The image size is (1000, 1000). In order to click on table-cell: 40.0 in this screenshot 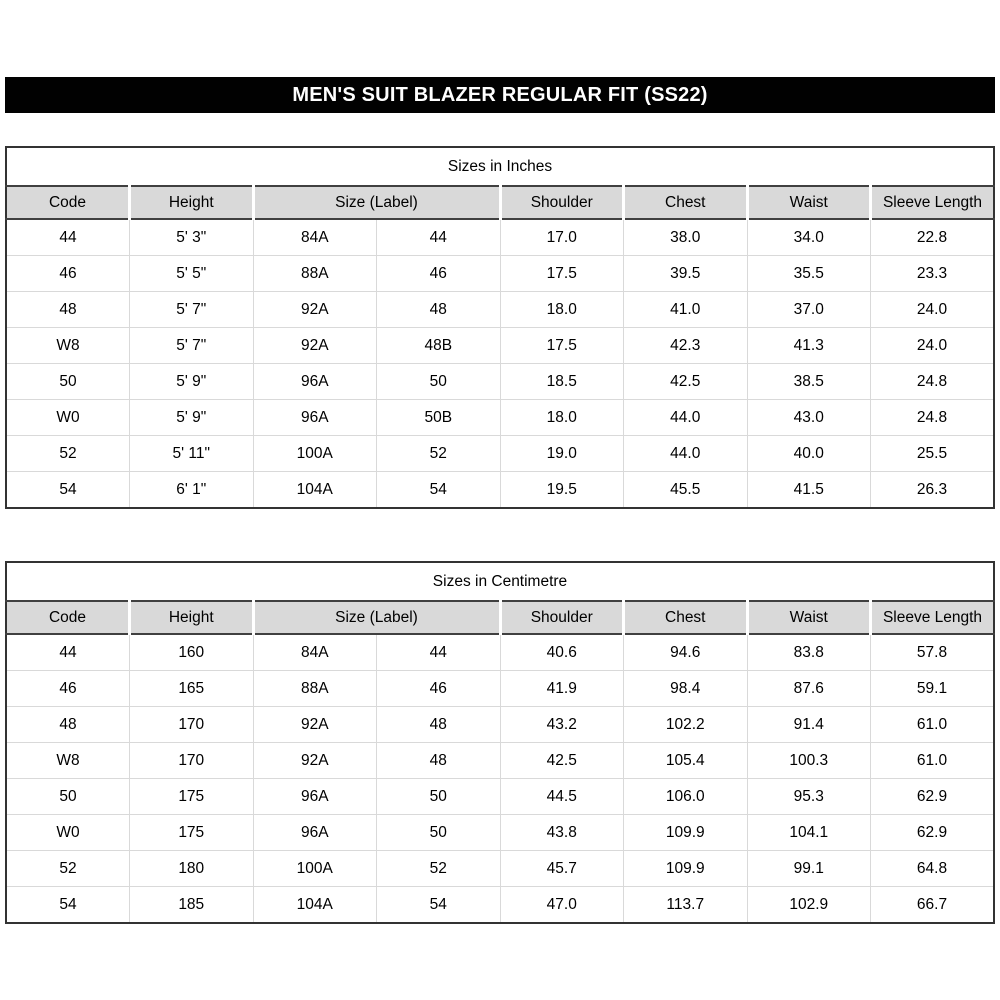, I will do `click(808, 453)`.